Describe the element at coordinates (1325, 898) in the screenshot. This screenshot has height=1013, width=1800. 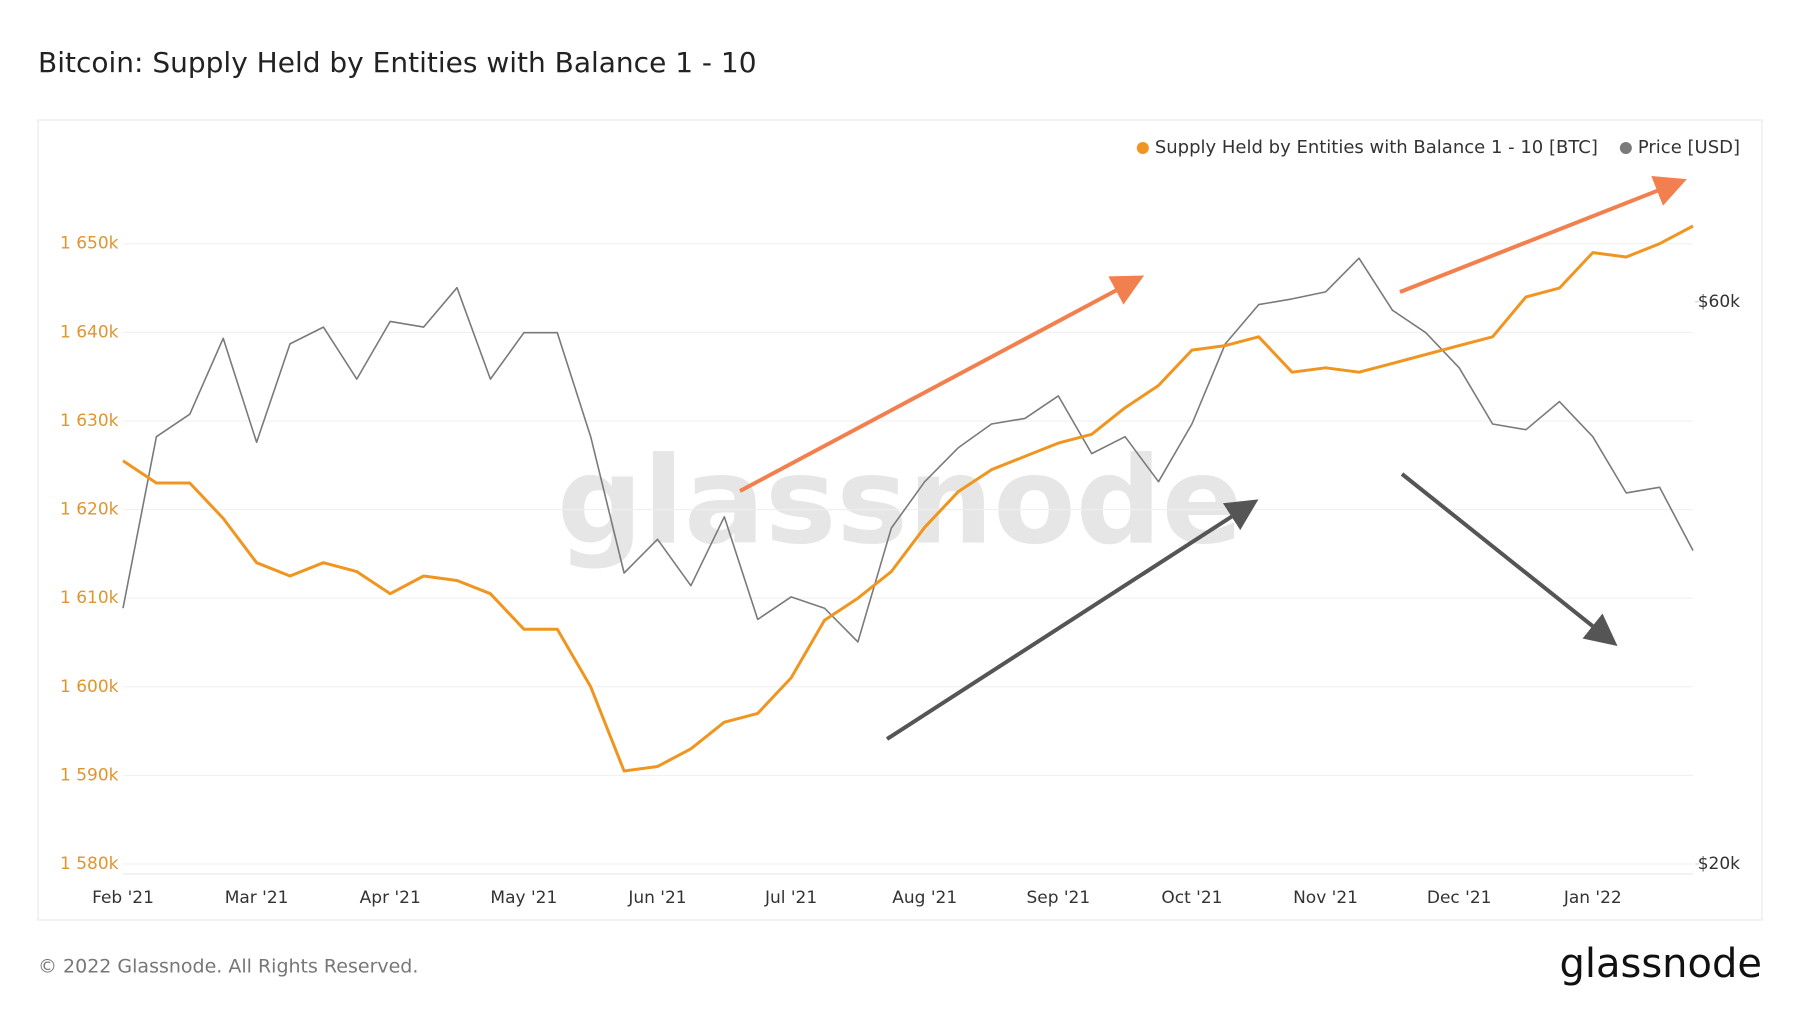
I see `x-tick-label: Nov '21` at that location.